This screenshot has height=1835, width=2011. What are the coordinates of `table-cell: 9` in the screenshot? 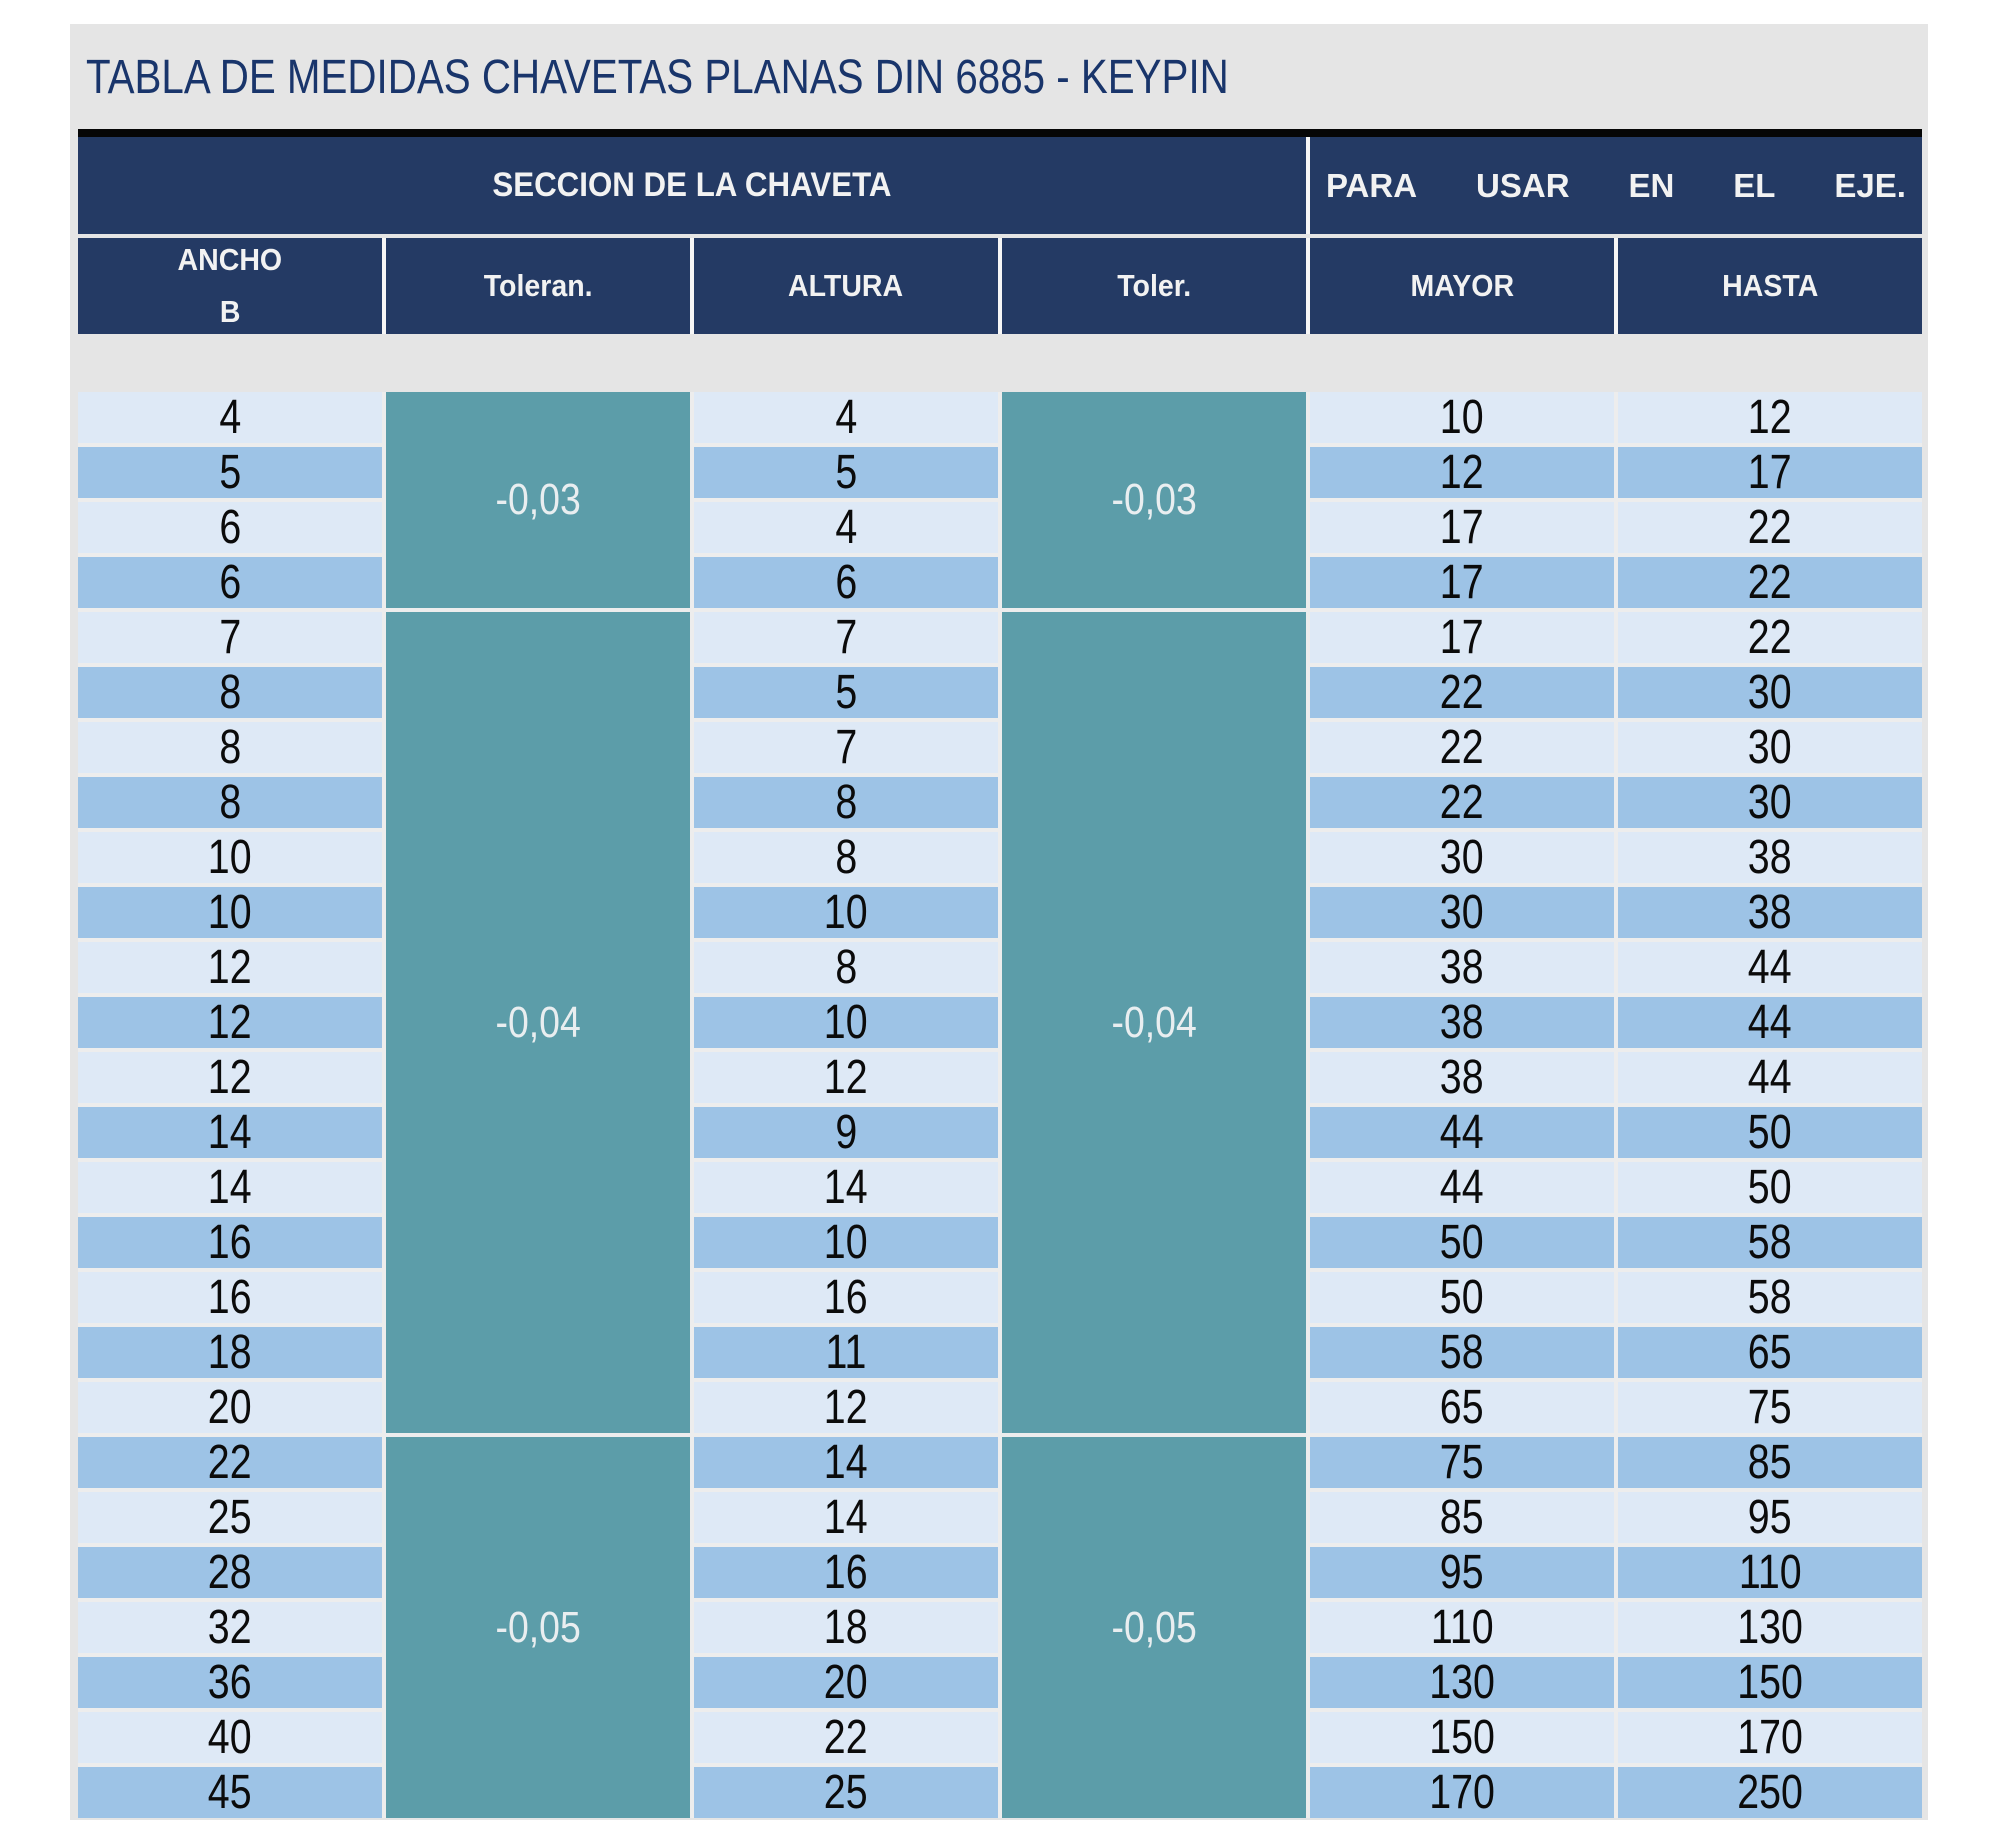 It's located at (846, 1132).